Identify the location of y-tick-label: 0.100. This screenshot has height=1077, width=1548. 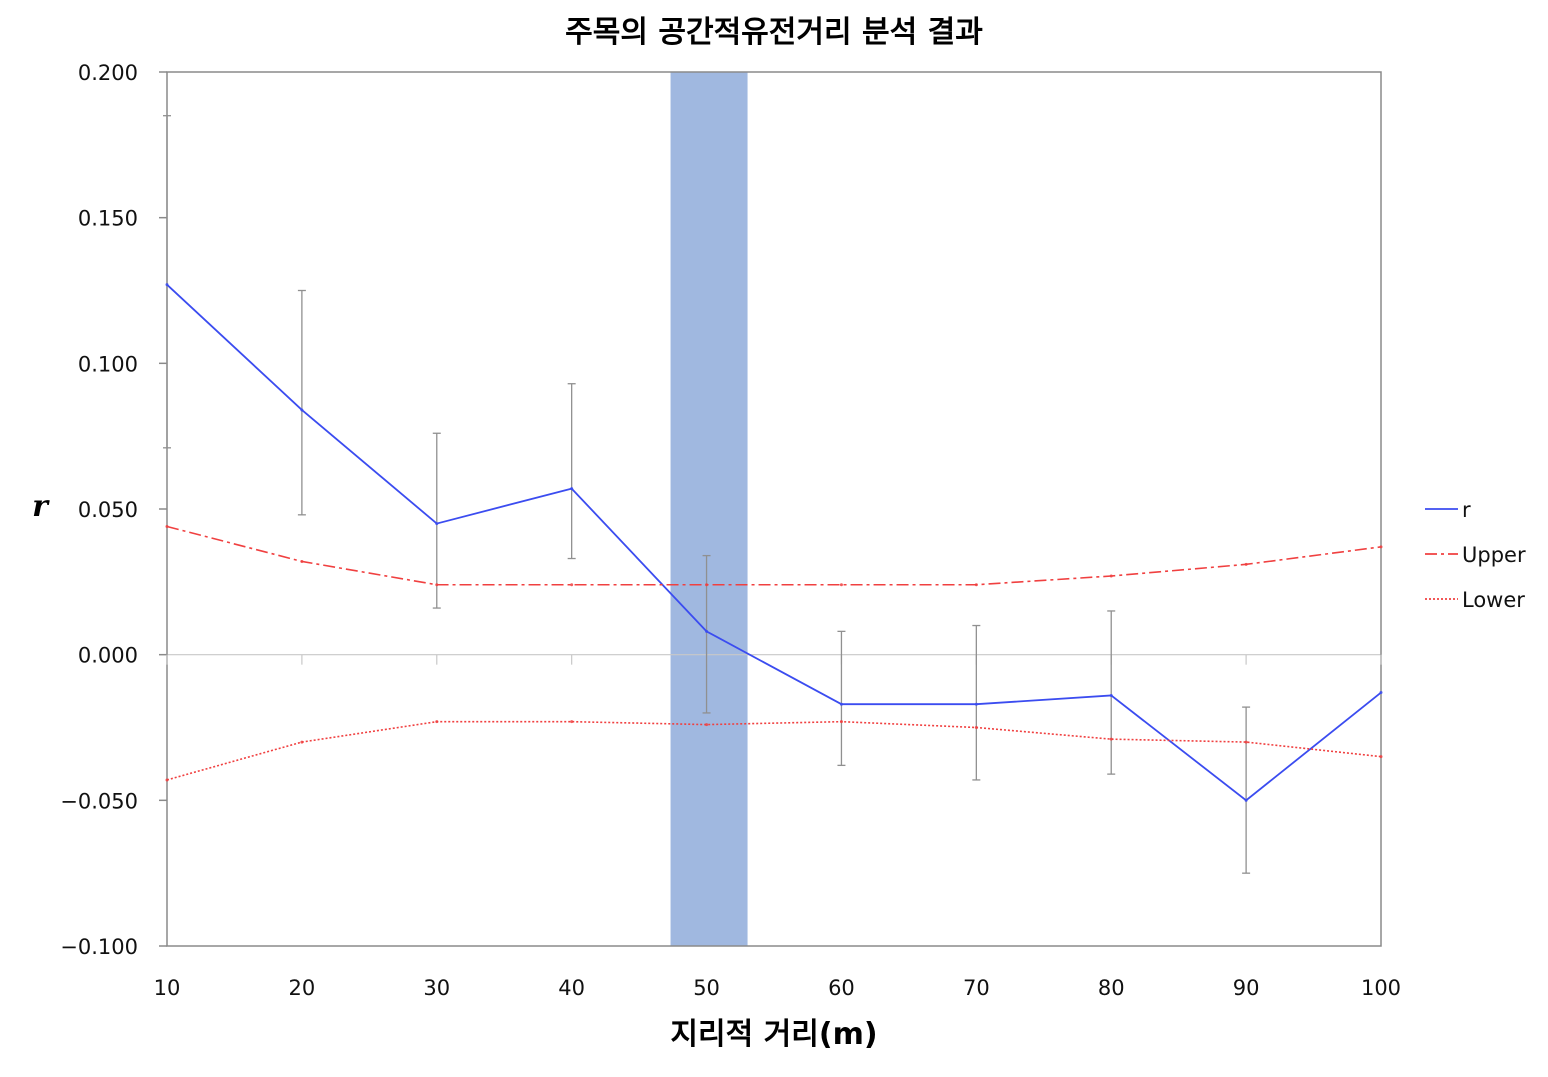
(108, 364).